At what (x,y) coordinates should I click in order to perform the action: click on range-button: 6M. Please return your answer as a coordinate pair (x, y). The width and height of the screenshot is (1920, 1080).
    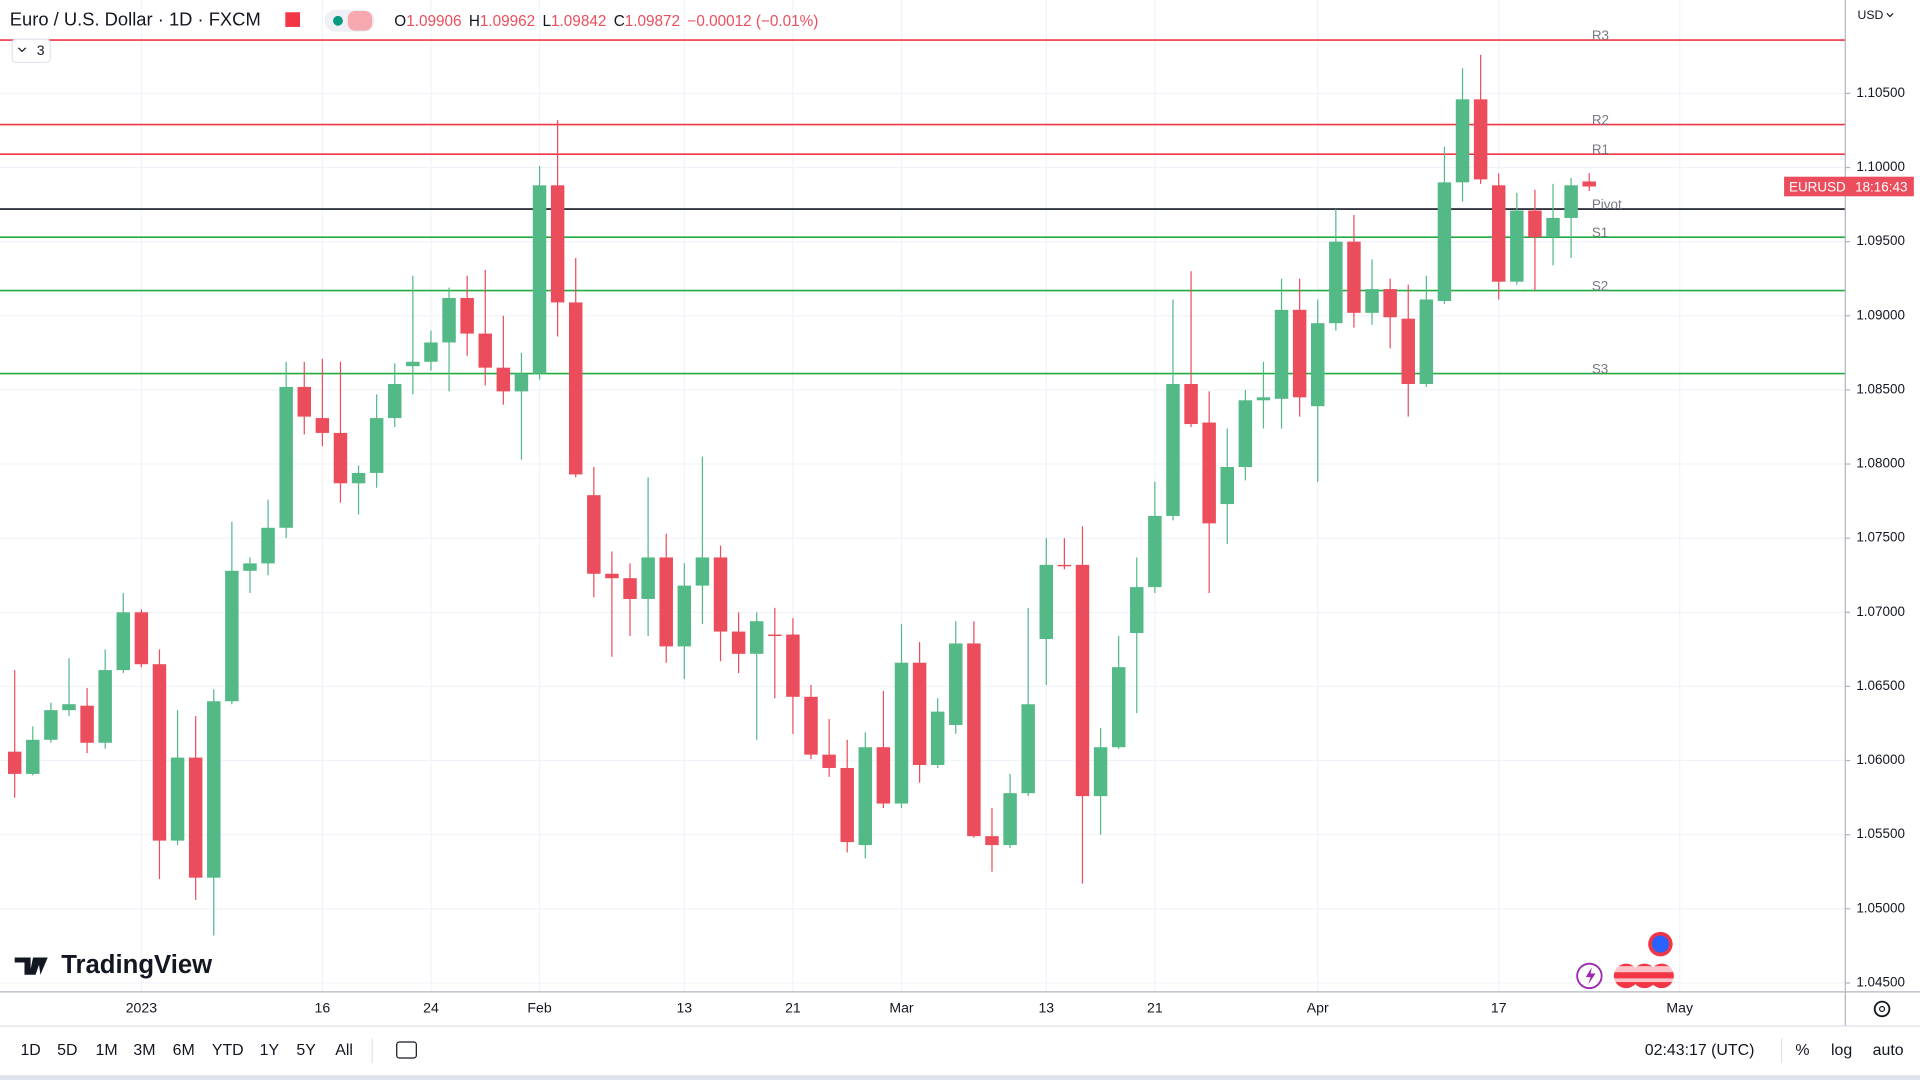
    Looking at the image, I should click on (184, 1050).